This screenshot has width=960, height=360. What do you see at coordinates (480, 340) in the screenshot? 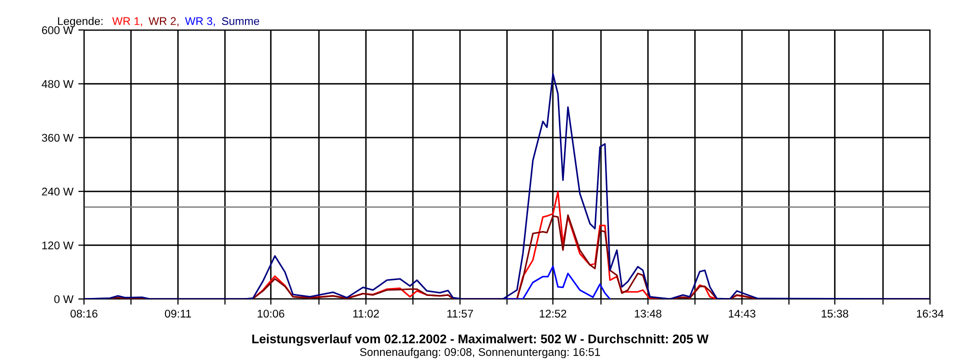
I see `text: Leistungsverlauf vom 02.12.2002 - Maximalwert: 502 W - Durchschnitt: 205 W` at bounding box center [480, 340].